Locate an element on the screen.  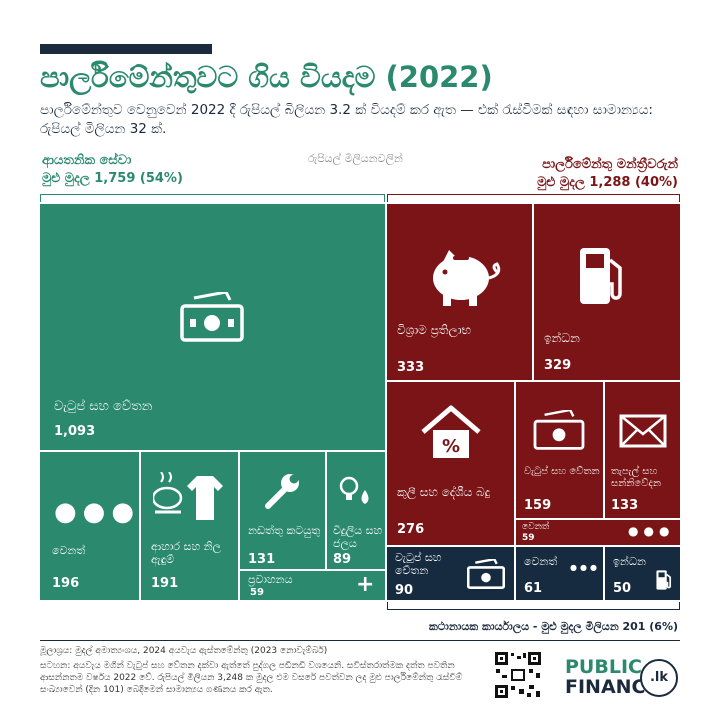
tile-mp-rent: % කුලී සහ දේශීය බදු 276 is located at coordinates (450, 463).